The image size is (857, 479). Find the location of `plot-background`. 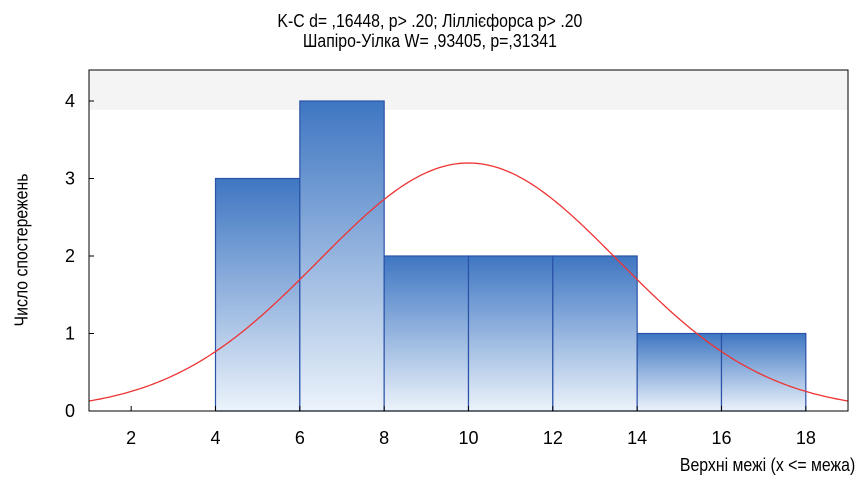

plot-background is located at coordinates (468, 90).